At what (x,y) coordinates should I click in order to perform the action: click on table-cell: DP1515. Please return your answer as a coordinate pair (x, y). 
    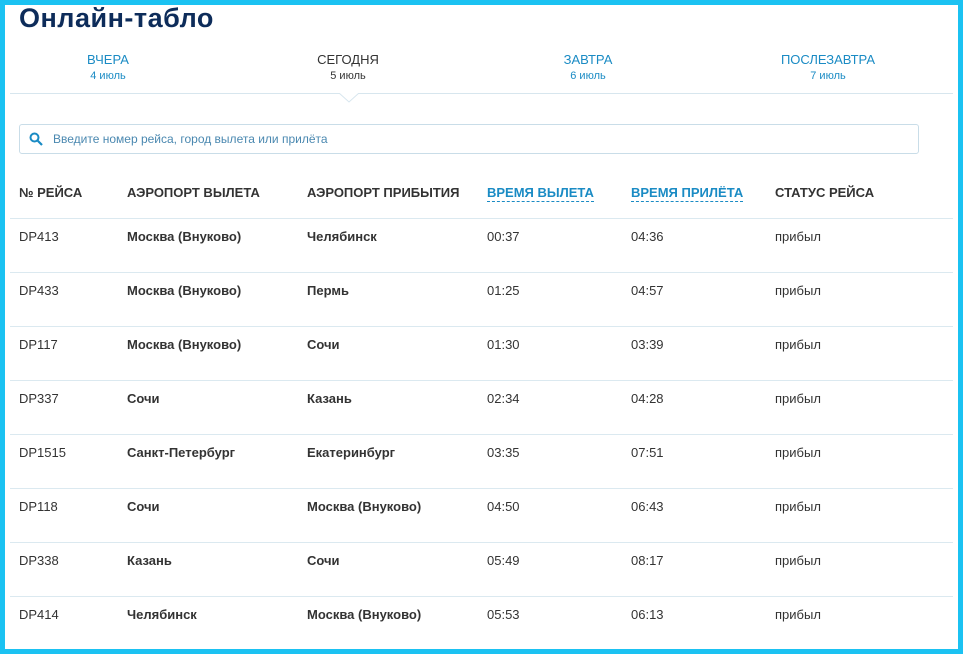
    Looking at the image, I should click on (42, 452).